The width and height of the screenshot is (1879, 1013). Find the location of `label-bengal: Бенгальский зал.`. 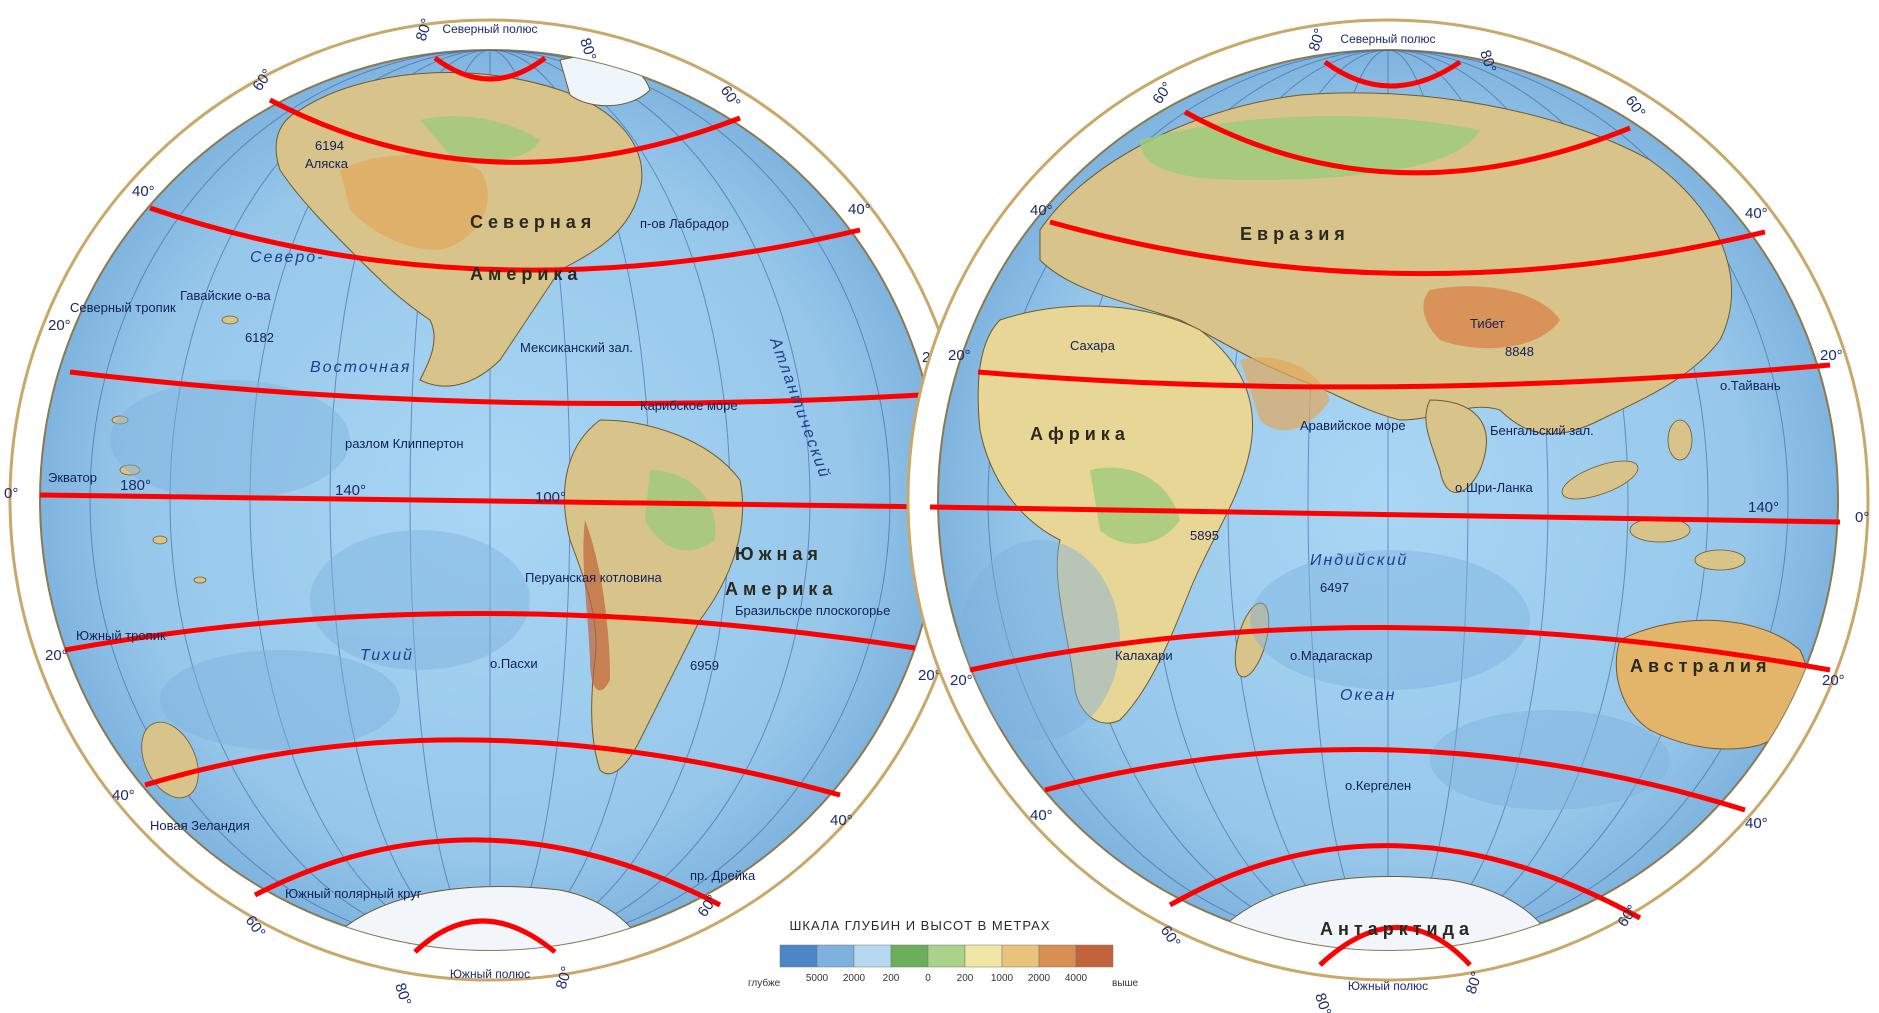

label-bengal: Бенгальский зал. is located at coordinates (1542, 430).